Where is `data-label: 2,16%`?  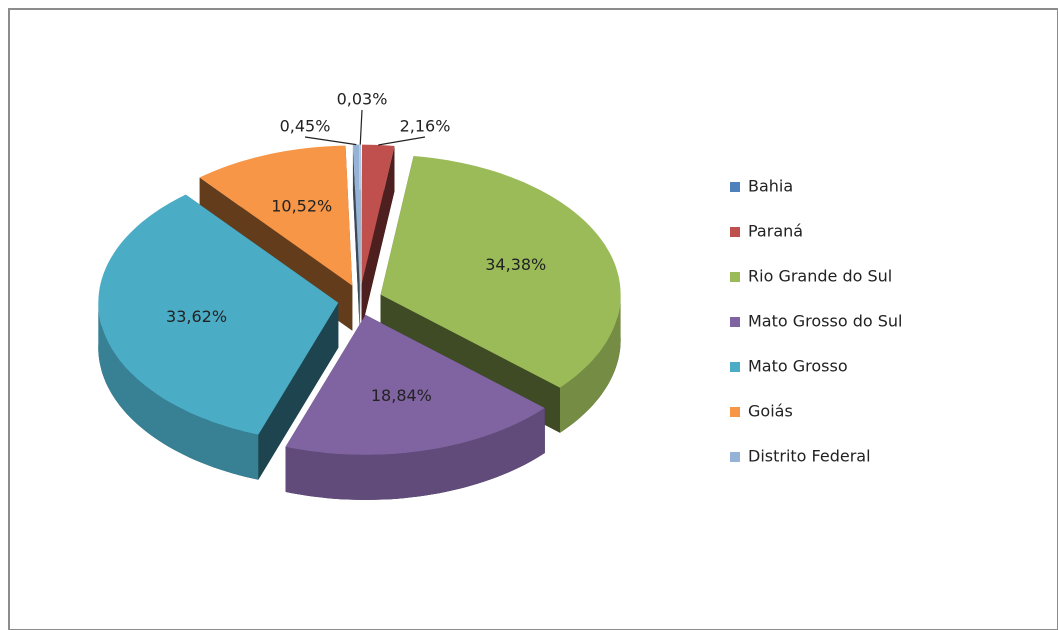
data-label: 2,16% is located at coordinates (425, 126).